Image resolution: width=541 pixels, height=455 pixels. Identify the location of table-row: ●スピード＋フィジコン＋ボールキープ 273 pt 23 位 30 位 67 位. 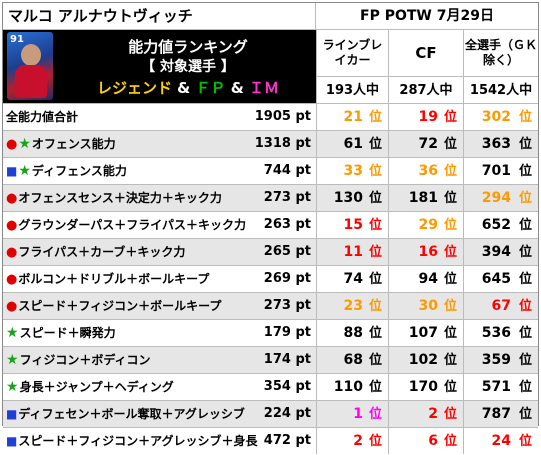
(270, 305).